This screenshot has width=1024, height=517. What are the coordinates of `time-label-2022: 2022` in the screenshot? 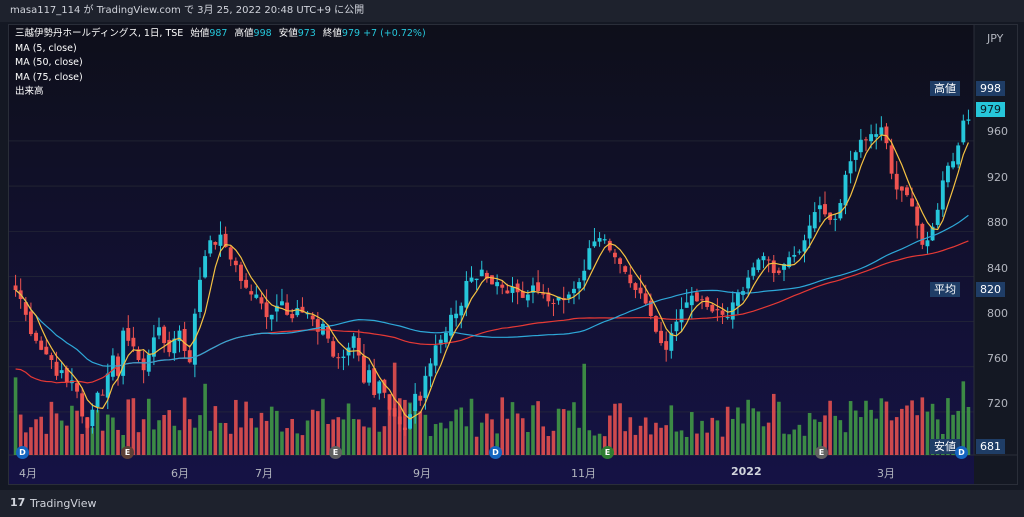 It's located at (746, 471).